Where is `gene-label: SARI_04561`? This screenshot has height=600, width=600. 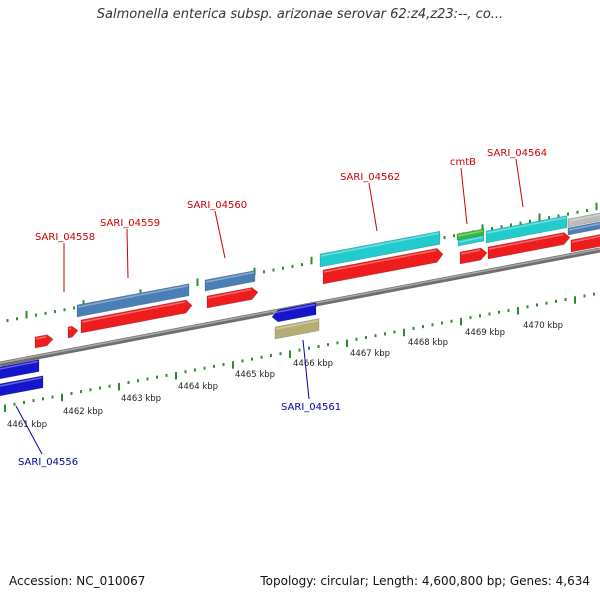
gene-label: SARI_04561 is located at coordinates (311, 407).